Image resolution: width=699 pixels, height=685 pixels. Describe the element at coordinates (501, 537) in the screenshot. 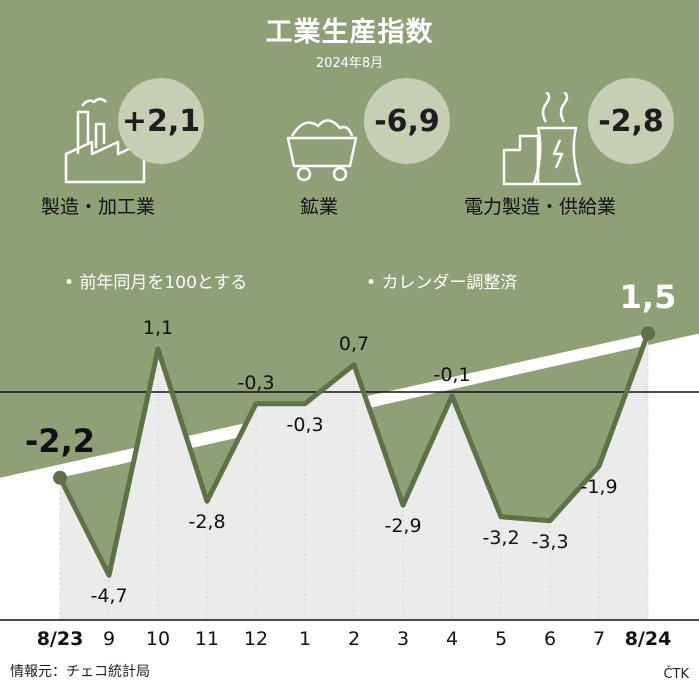

I see `data-label-9: -3,2` at that location.